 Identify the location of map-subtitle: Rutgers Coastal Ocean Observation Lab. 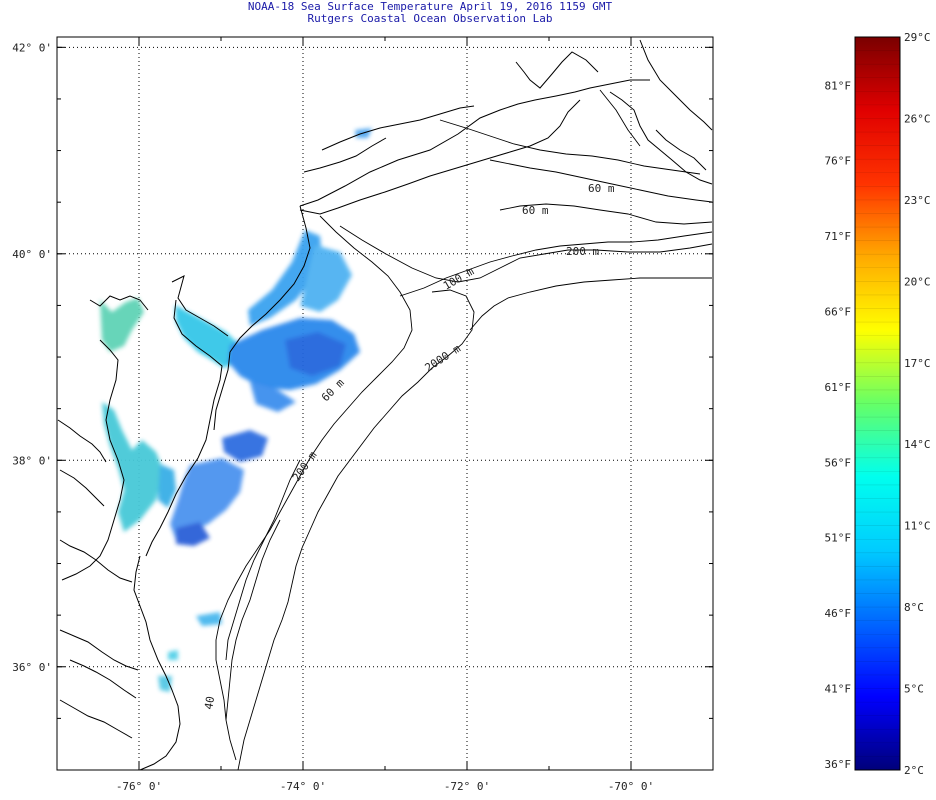
(430, 18).